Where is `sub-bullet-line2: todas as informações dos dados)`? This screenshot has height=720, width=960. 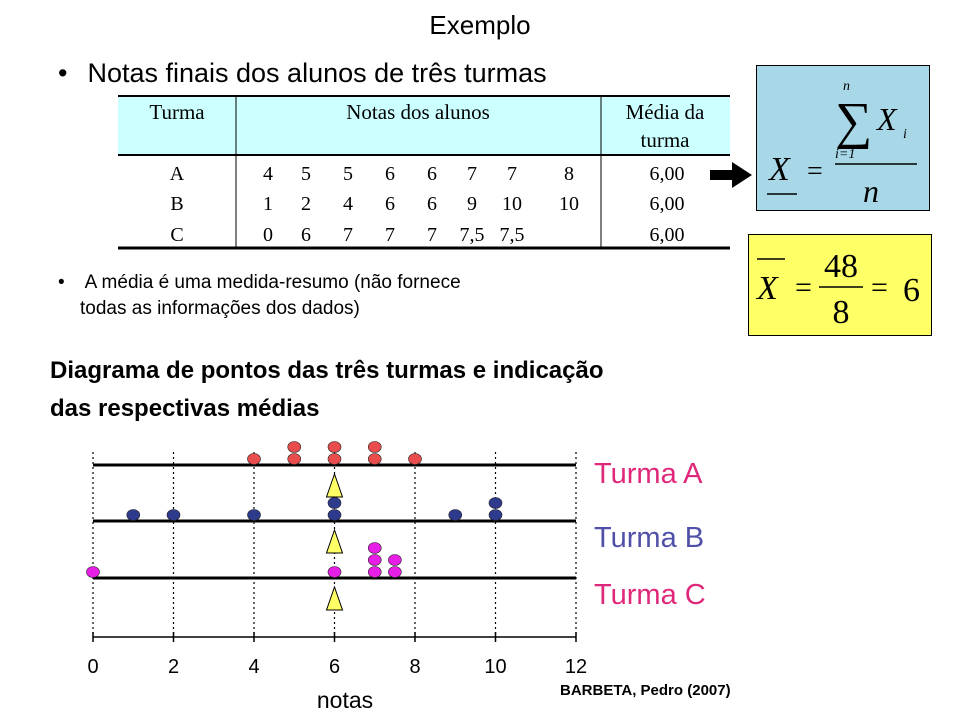 sub-bullet-line2: todas as informações dos dados) is located at coordinates (220, 308).